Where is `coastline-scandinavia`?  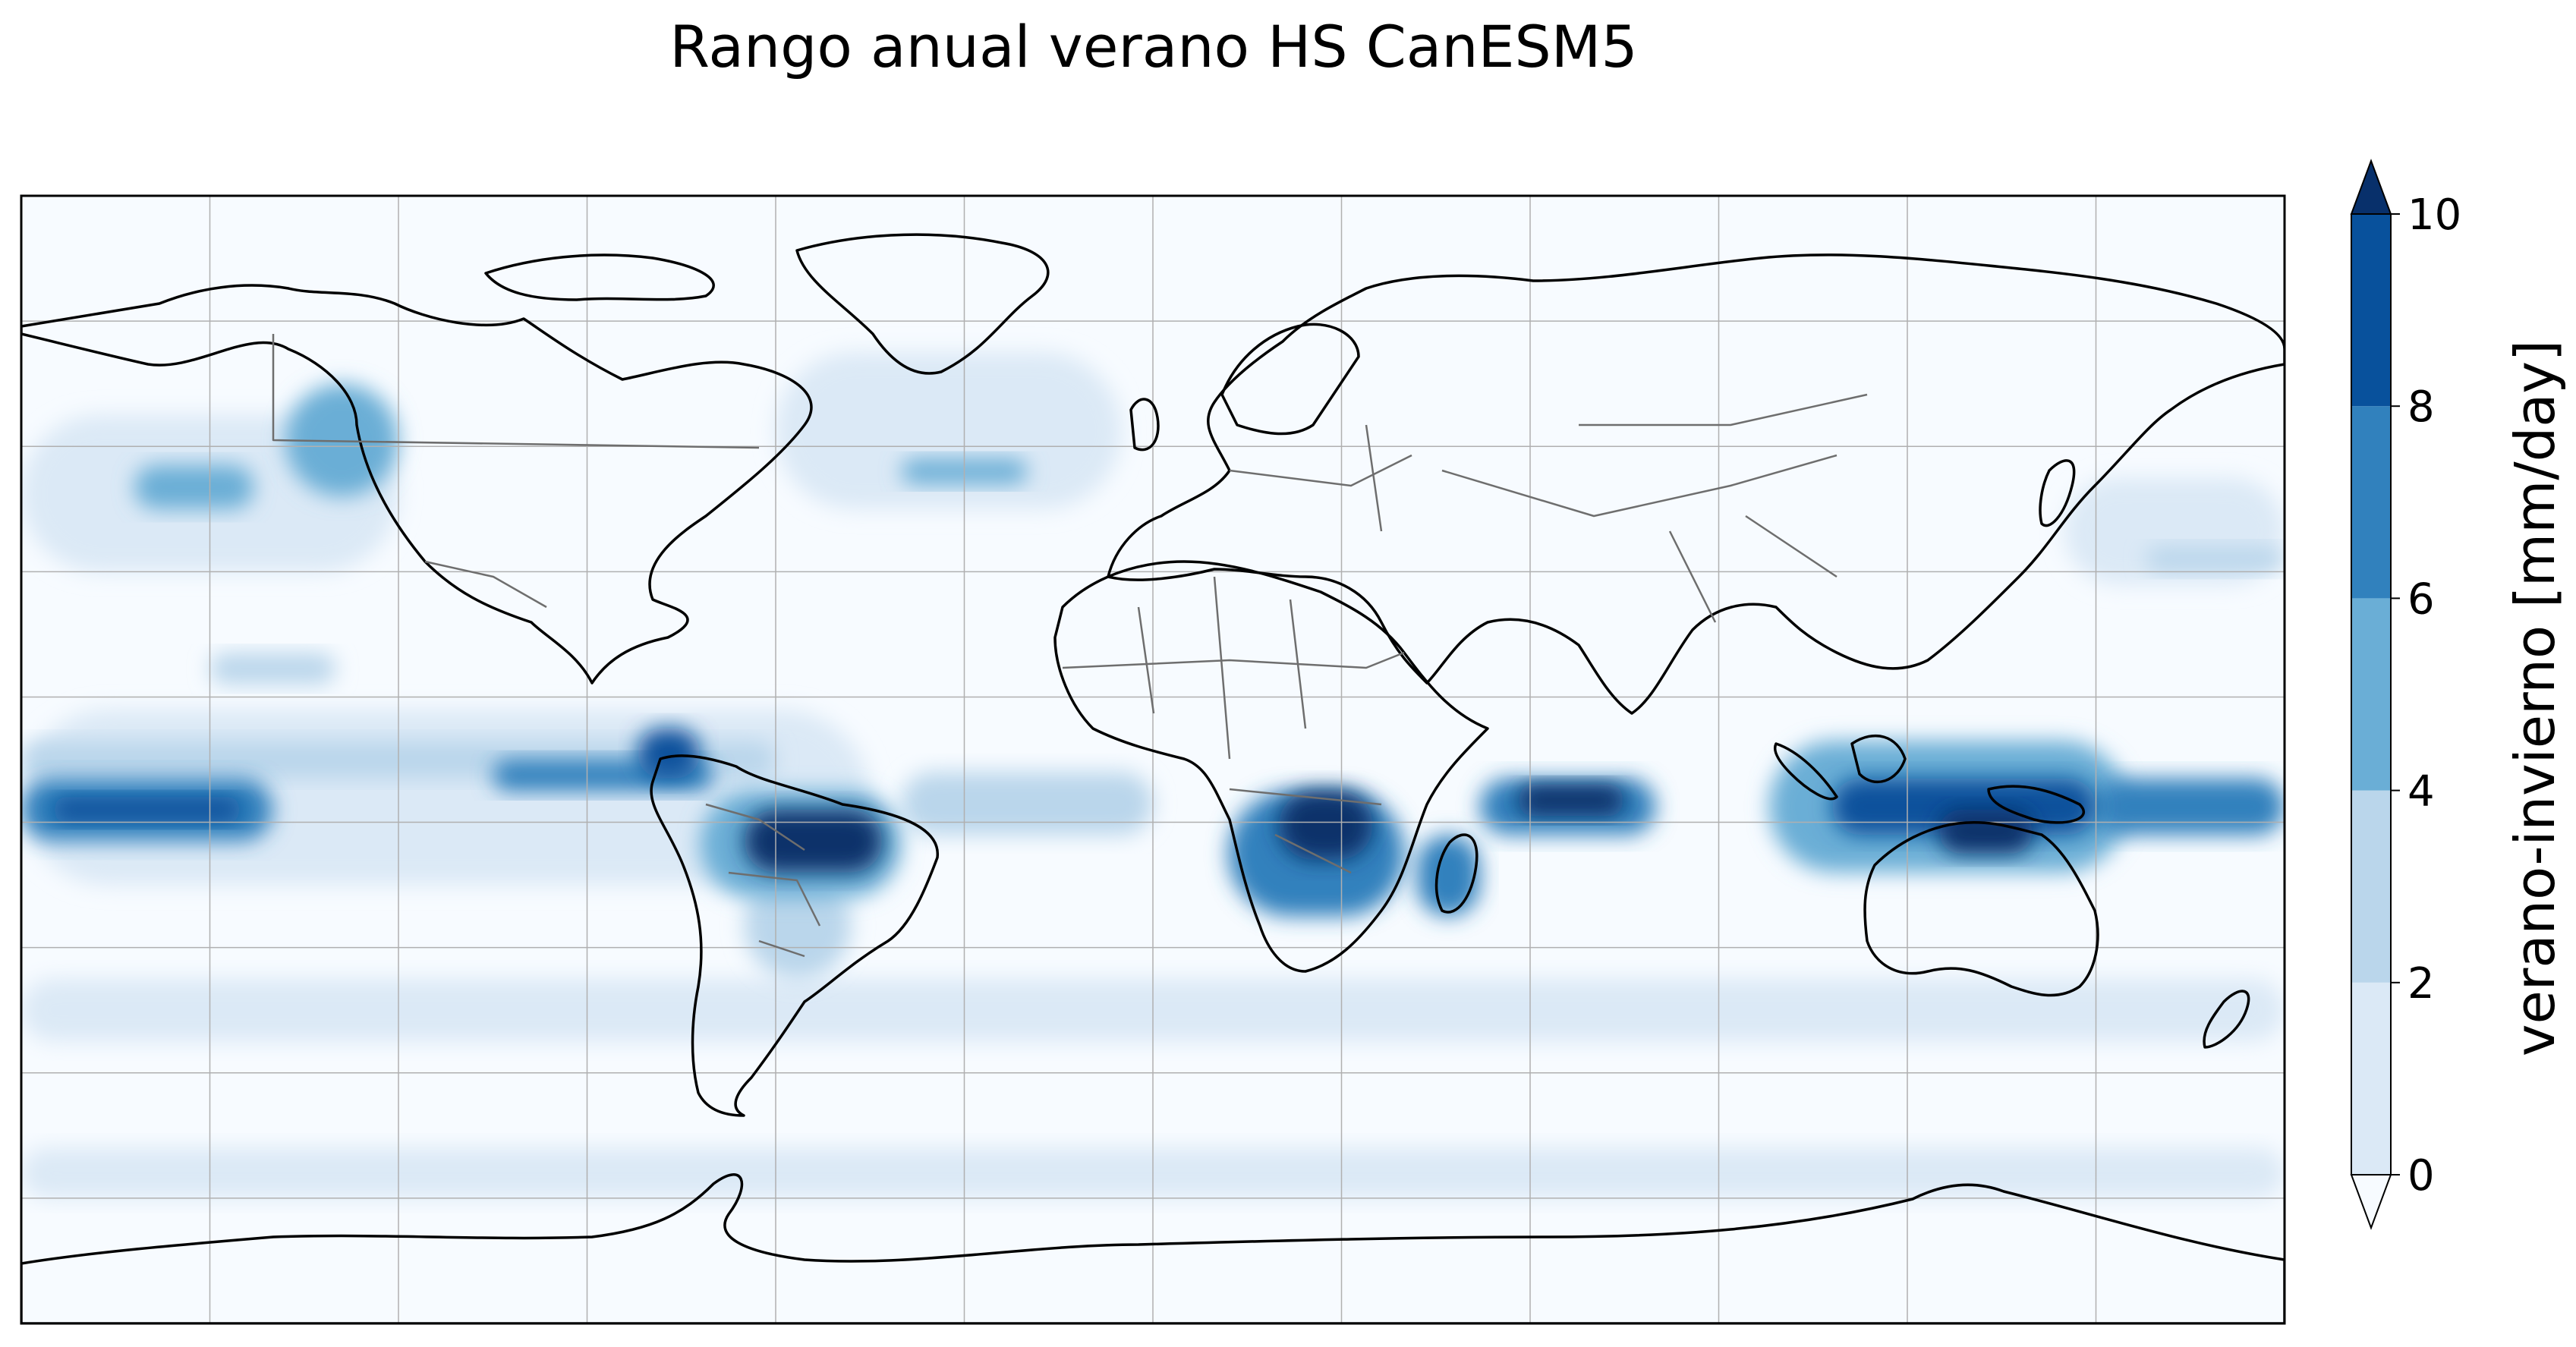
coastline-scandinavia is located at coordinates (1290, 379).